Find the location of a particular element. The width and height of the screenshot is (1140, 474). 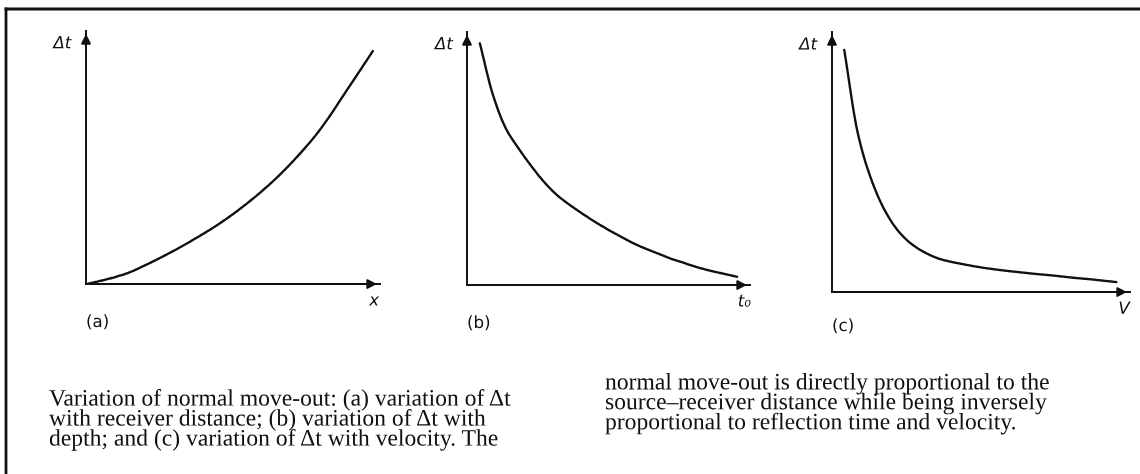

x-axis-title: t₀ is located at coordinates (744, 300).